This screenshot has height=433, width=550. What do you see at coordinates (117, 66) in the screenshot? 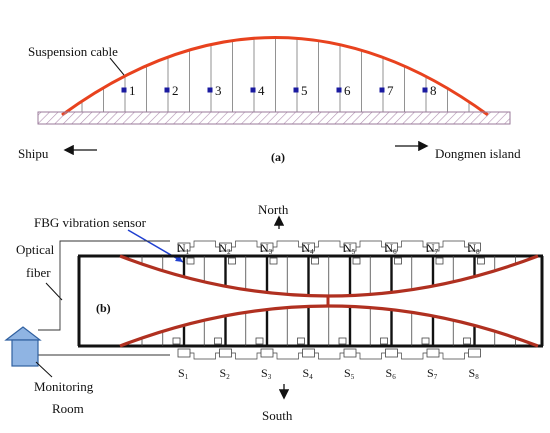
I see `cable-leader-line` at bounding box center [117, 66].